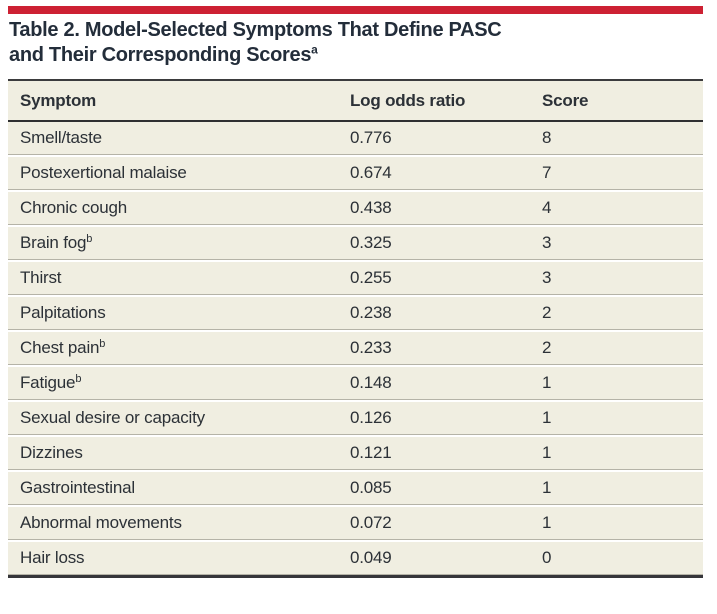  I want to click on table-row: Smell/taste 0.776 8, so click(355, 138).